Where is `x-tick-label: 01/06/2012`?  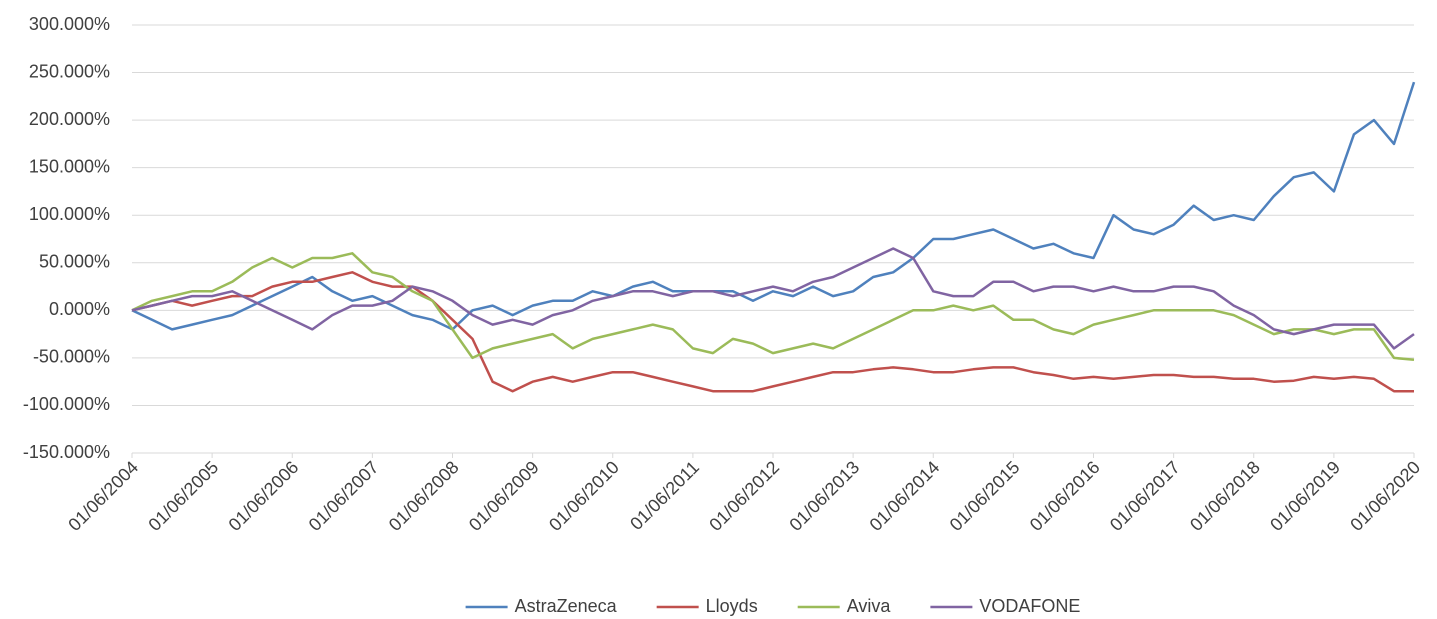
x-tick-label: 01/06/2012 is located at coordinates (744, 496).